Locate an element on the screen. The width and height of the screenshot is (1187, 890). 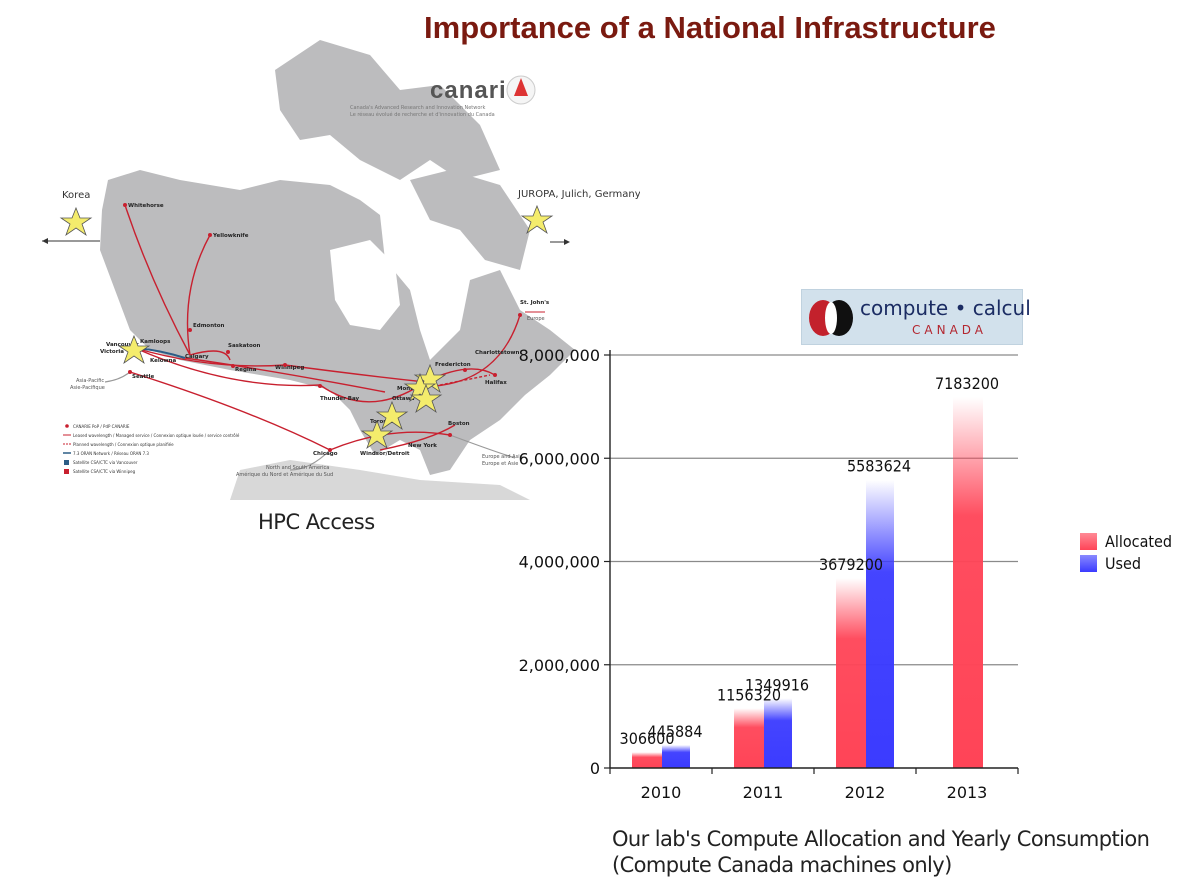
city-label: Regina is located at coordinates (246, 370).